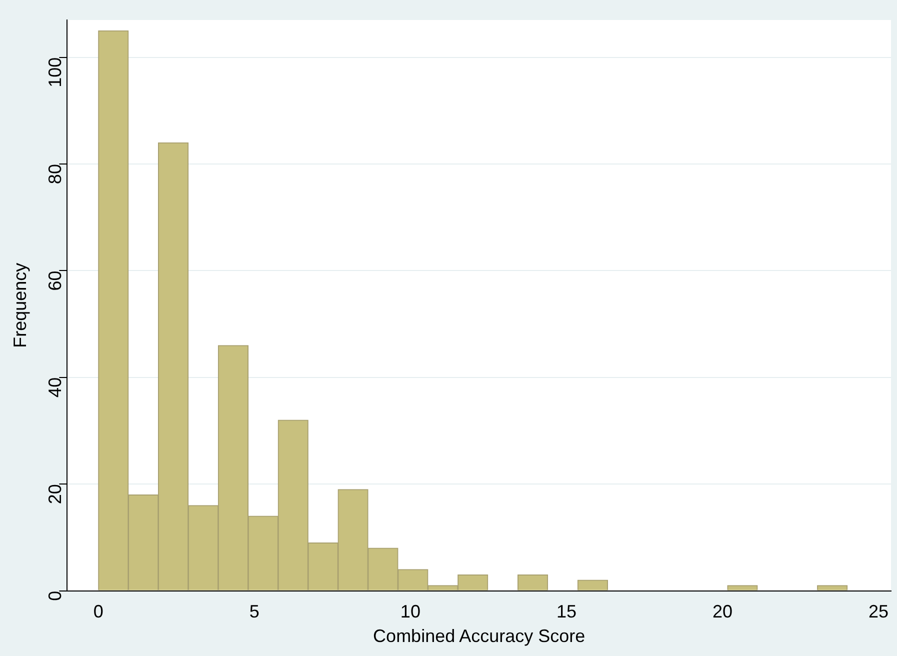  Describe the element at coordinates (722, 612) in the screenshot. I see `x-tick-label: 20` at that location.